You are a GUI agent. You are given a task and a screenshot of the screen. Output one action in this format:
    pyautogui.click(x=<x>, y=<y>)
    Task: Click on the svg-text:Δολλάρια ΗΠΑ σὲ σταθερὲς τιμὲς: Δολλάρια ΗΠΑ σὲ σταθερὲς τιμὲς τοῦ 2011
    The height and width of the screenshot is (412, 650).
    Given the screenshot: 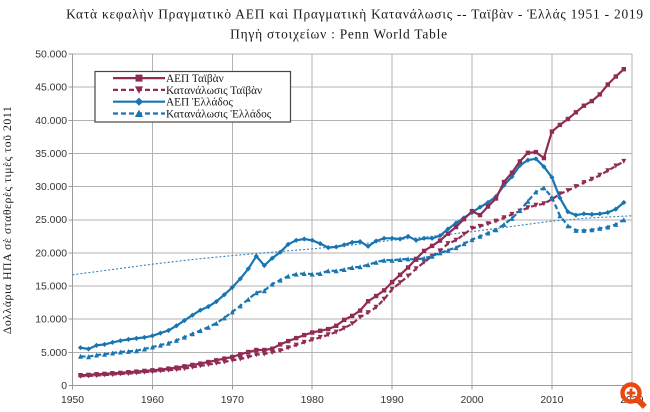 What is the action you would take?
    pyautogui.click(x=7, y=220)
    